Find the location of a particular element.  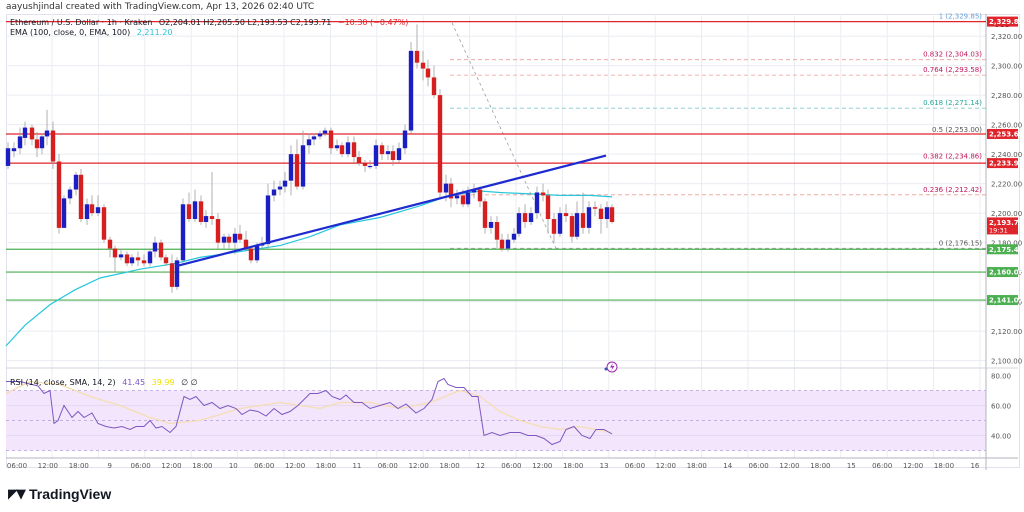

price-badge-label: 2,193.71 is located at coordinates (1006, 223).